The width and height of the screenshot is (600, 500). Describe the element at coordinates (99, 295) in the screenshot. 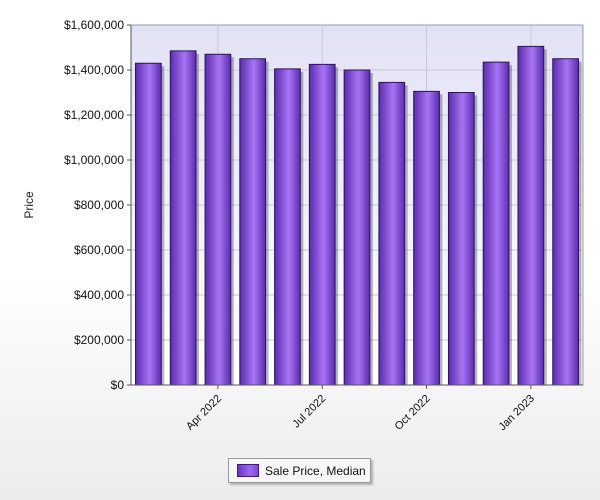

I see `y-tick-label: $400,000` at that location.